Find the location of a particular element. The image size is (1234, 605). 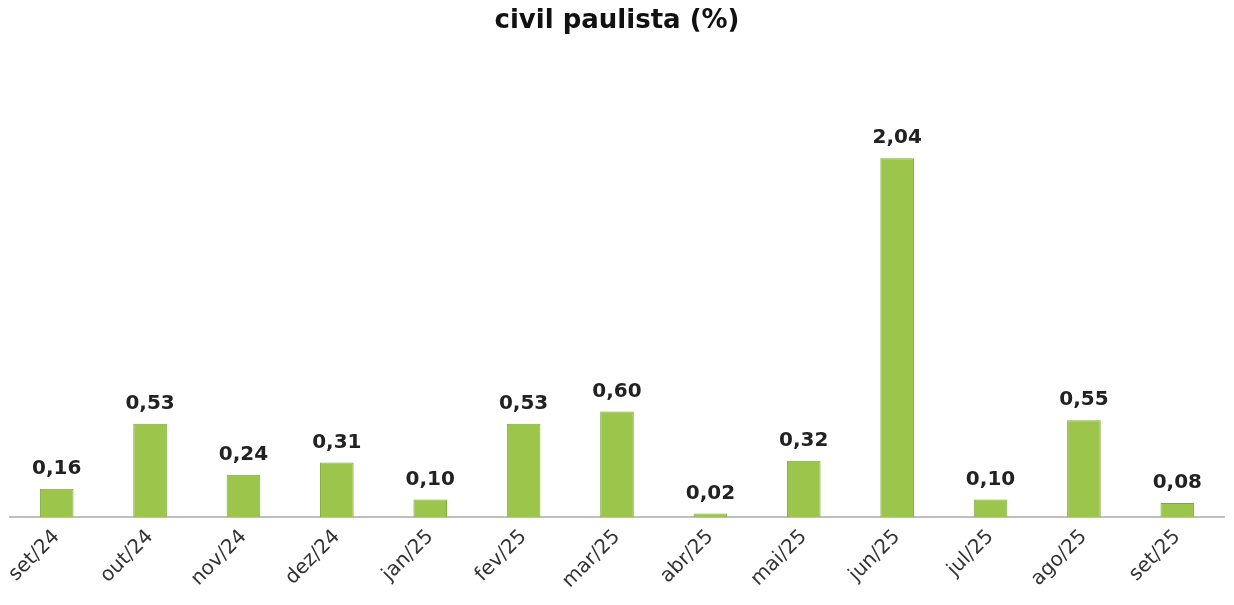

data-label: 0,60 is located at coordinates (617, 389).